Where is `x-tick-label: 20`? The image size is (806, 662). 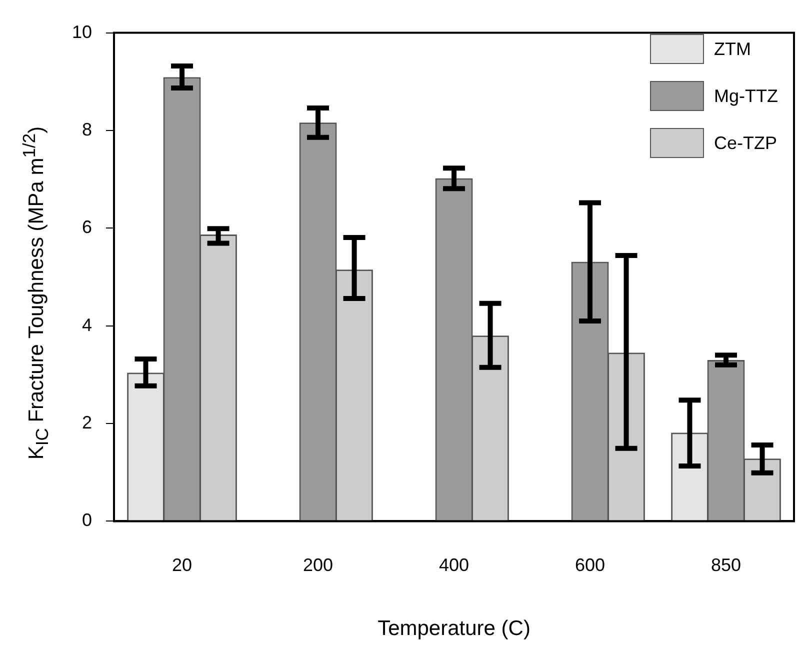
x-tick-label: 20 is located at coordinates (182, 564).